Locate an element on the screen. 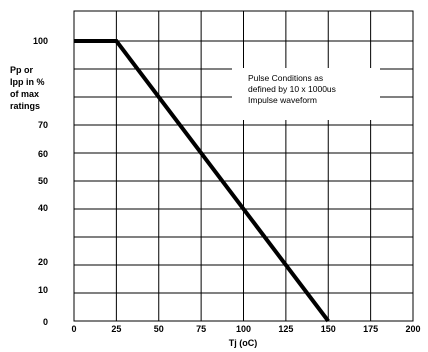 The width and height of the screenshot is (428, 352). x-tick-label-0: 0 is located at coordinates (73, 329).